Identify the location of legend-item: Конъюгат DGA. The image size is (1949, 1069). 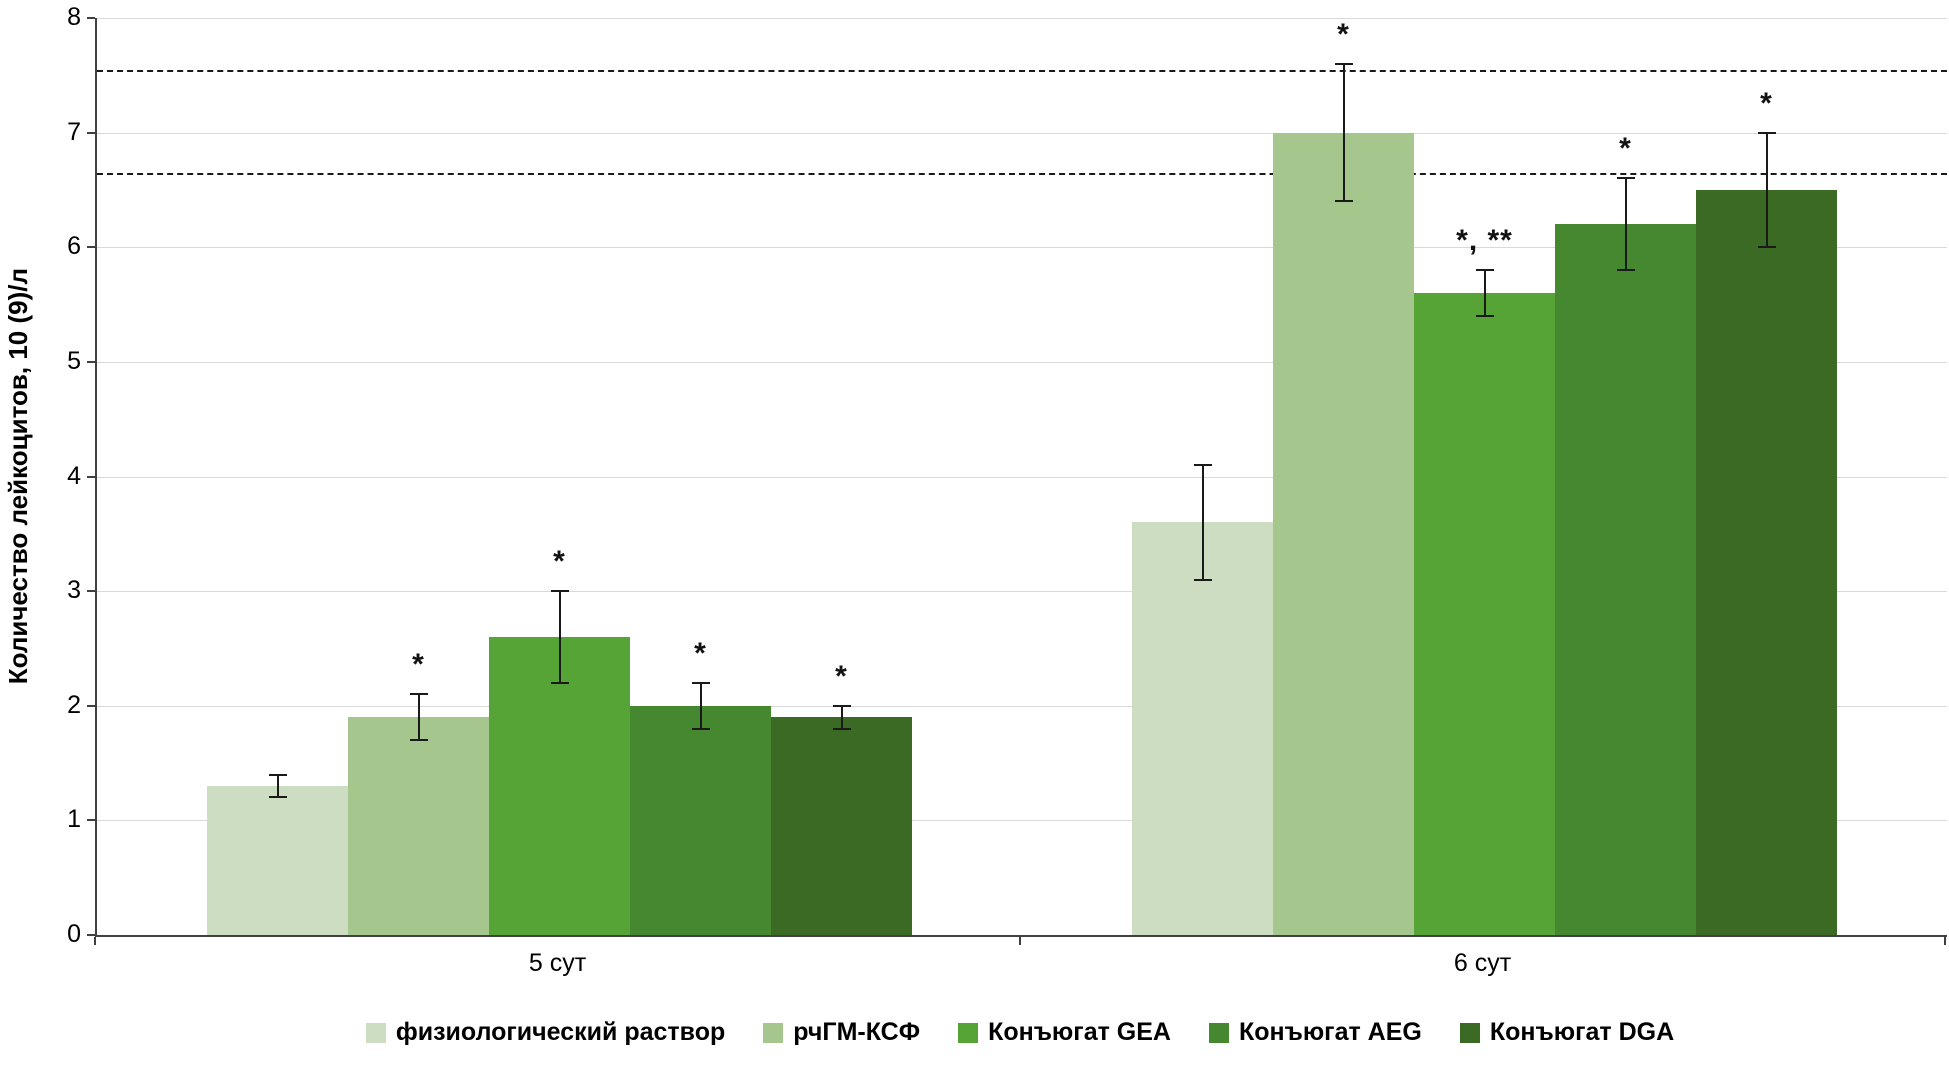
(1567, 1032).